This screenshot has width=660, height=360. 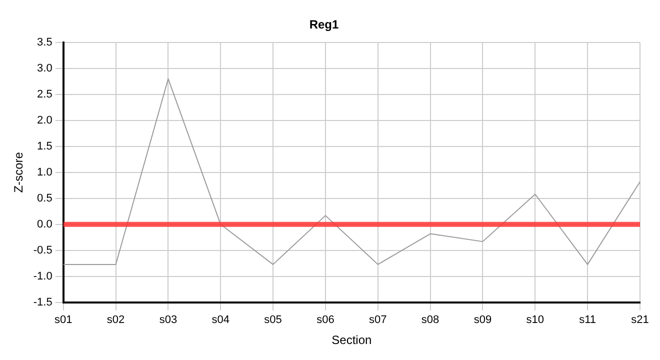 I want to click on x-tick-label: s10, so click(x=535, y=320).